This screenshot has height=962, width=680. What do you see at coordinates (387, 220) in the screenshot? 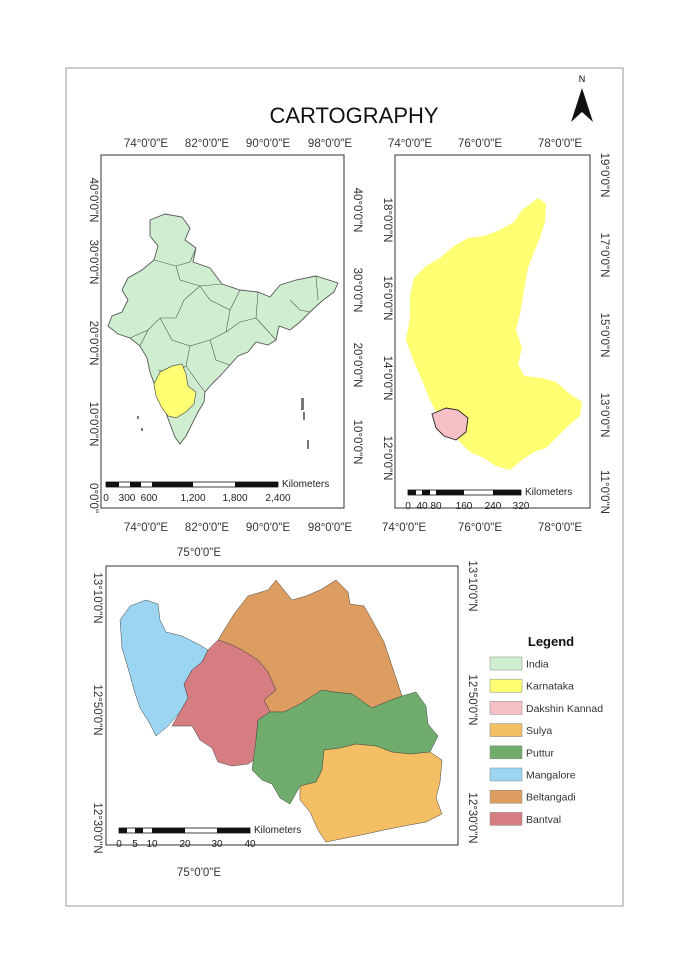
I see `karnataka-left-tick: 18°0'0"N` at bounding box center [387, 220].